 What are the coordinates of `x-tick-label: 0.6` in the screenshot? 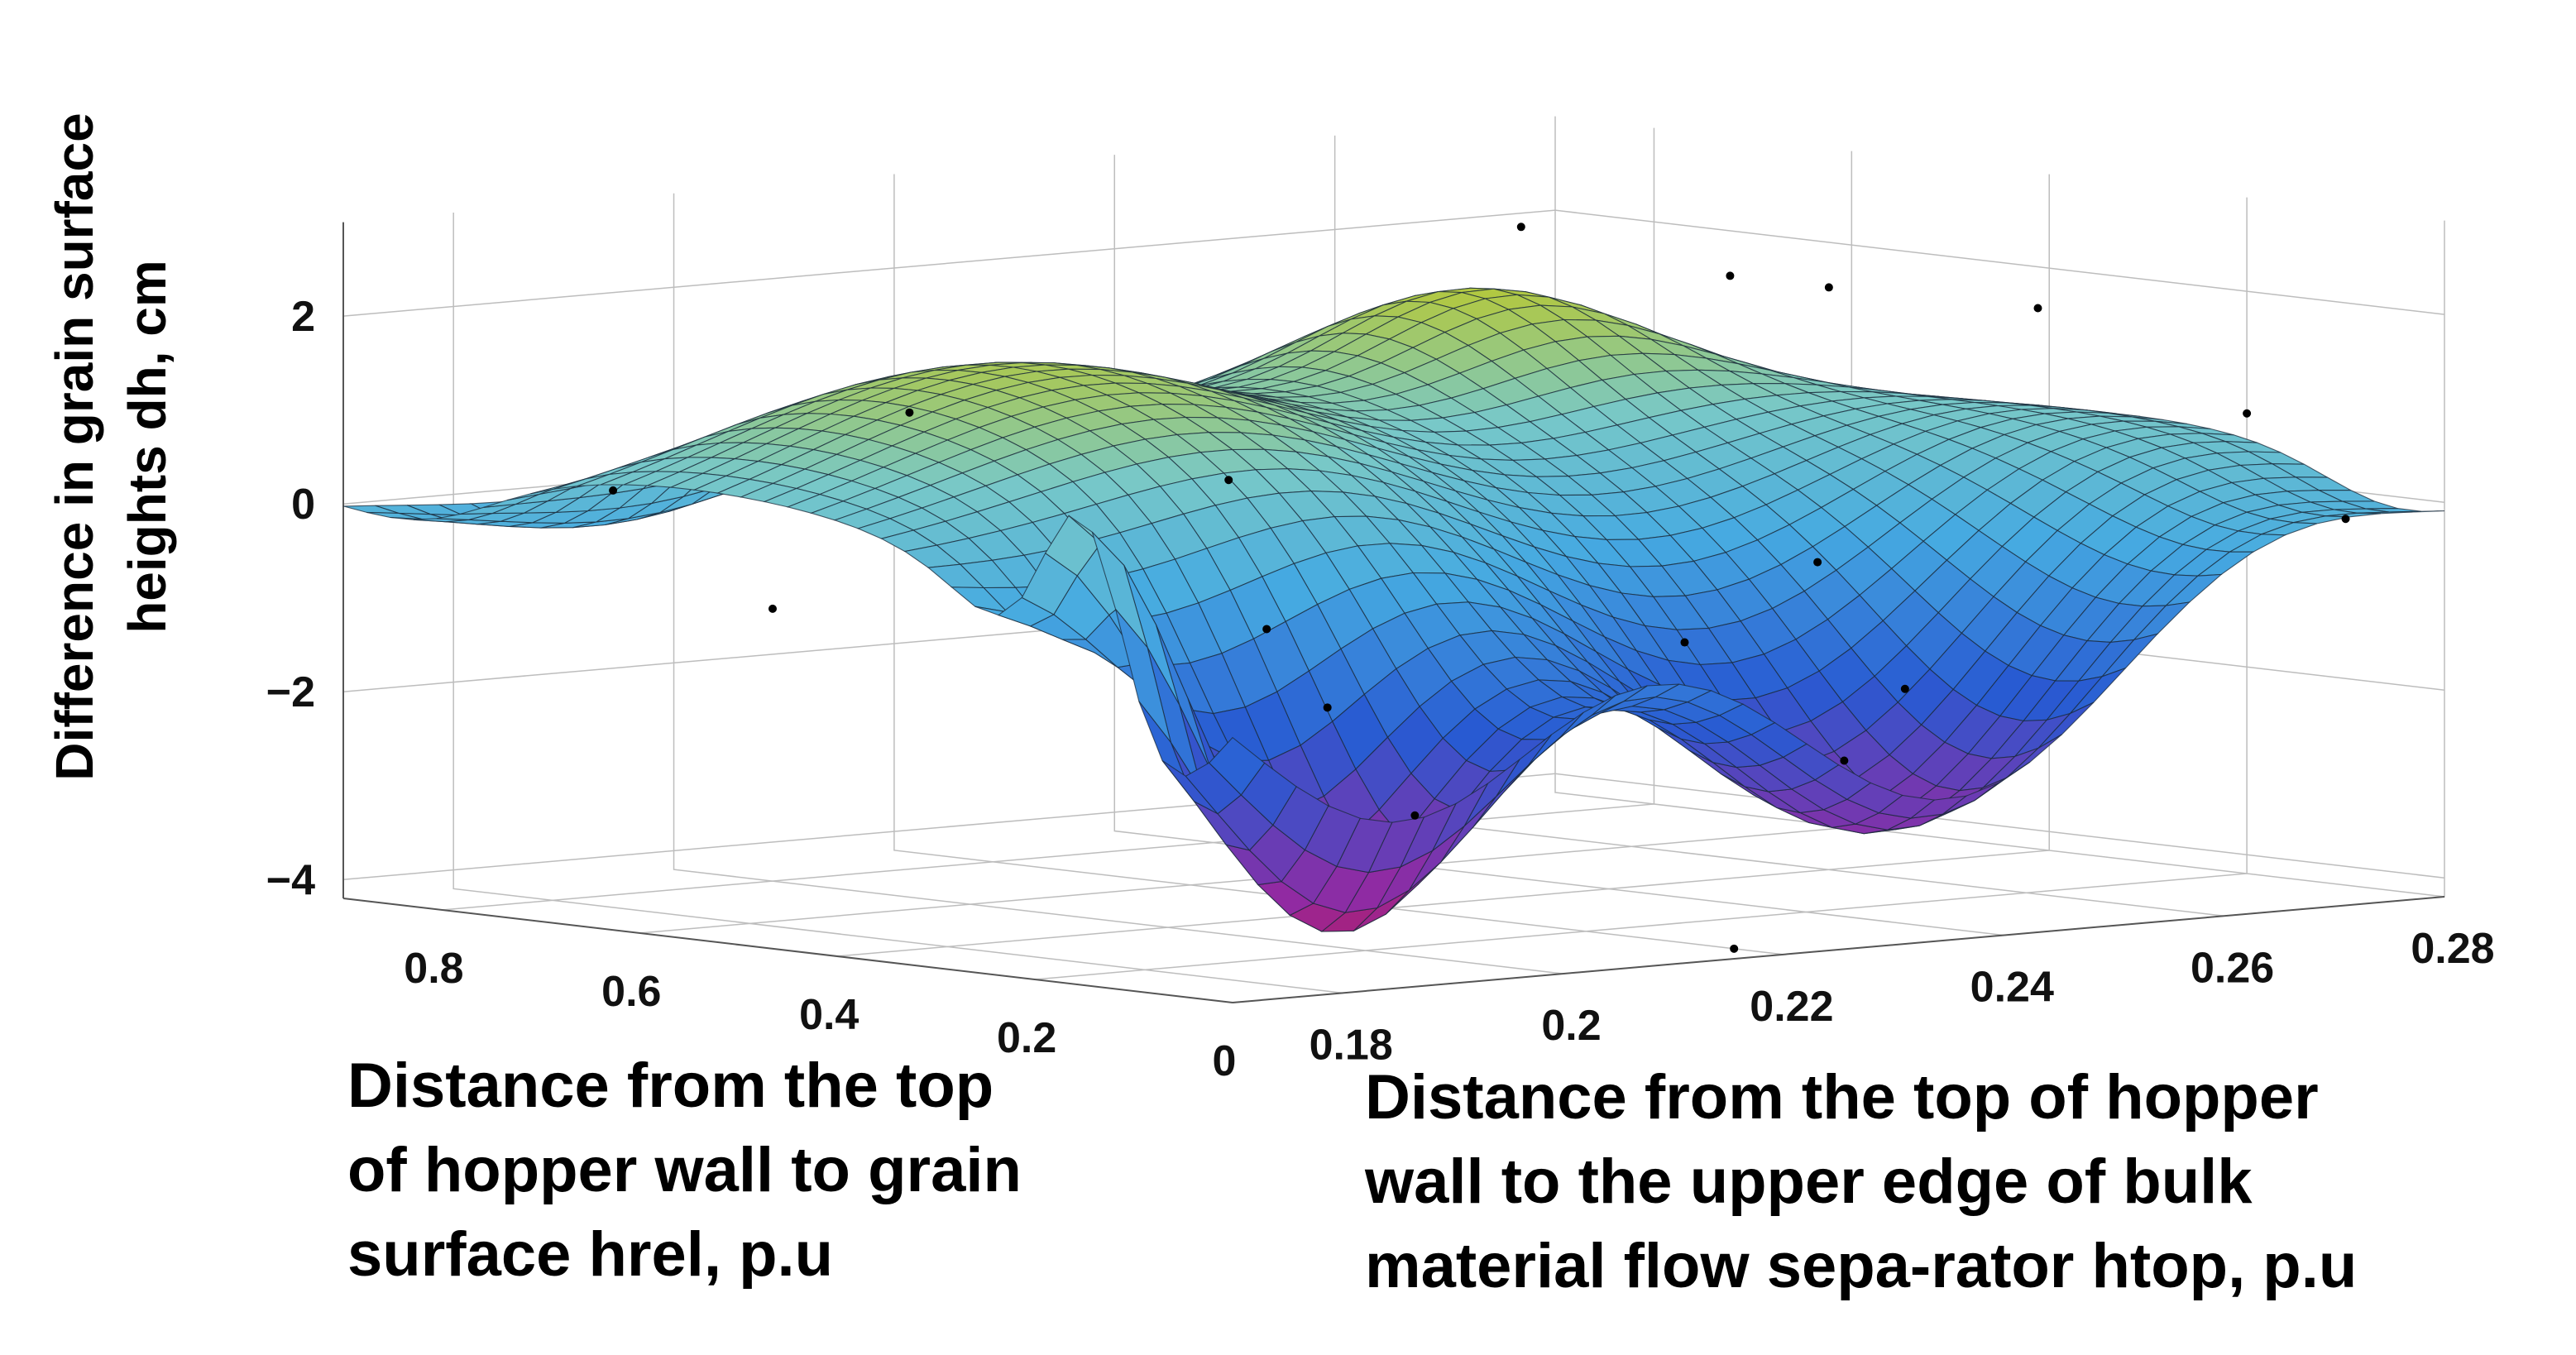 It's located at (631, 992).